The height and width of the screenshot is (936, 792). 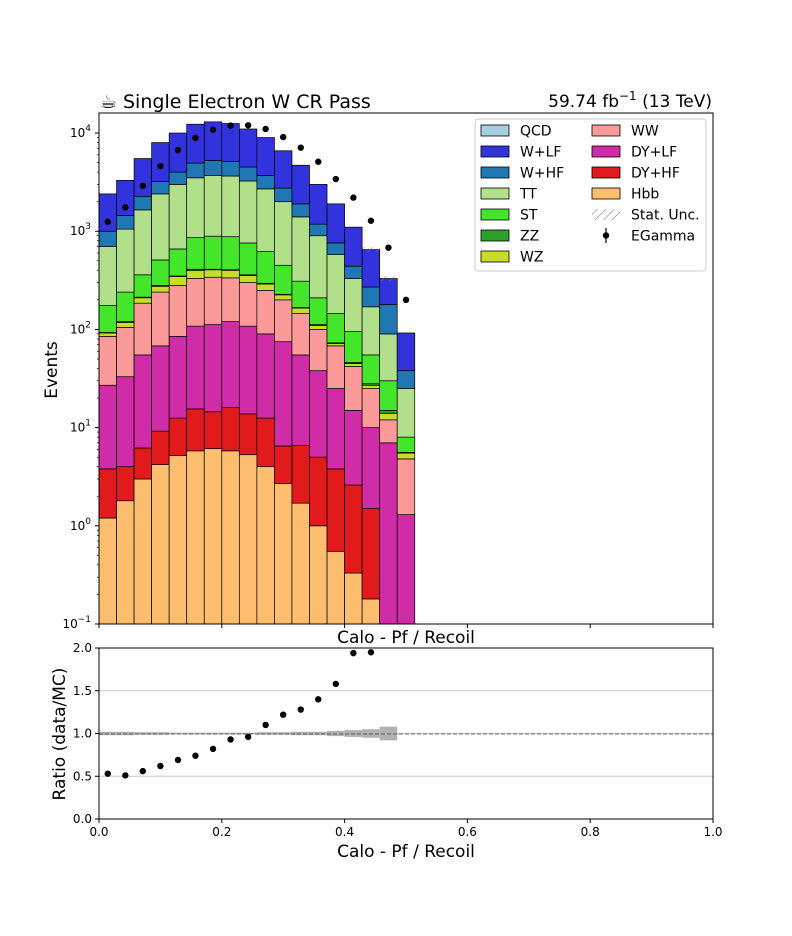 What do you see at coordinates (542, 174) in the screenshot?
I see `legend-label-w-hf: W+HF` at bounding box center [542, 174].